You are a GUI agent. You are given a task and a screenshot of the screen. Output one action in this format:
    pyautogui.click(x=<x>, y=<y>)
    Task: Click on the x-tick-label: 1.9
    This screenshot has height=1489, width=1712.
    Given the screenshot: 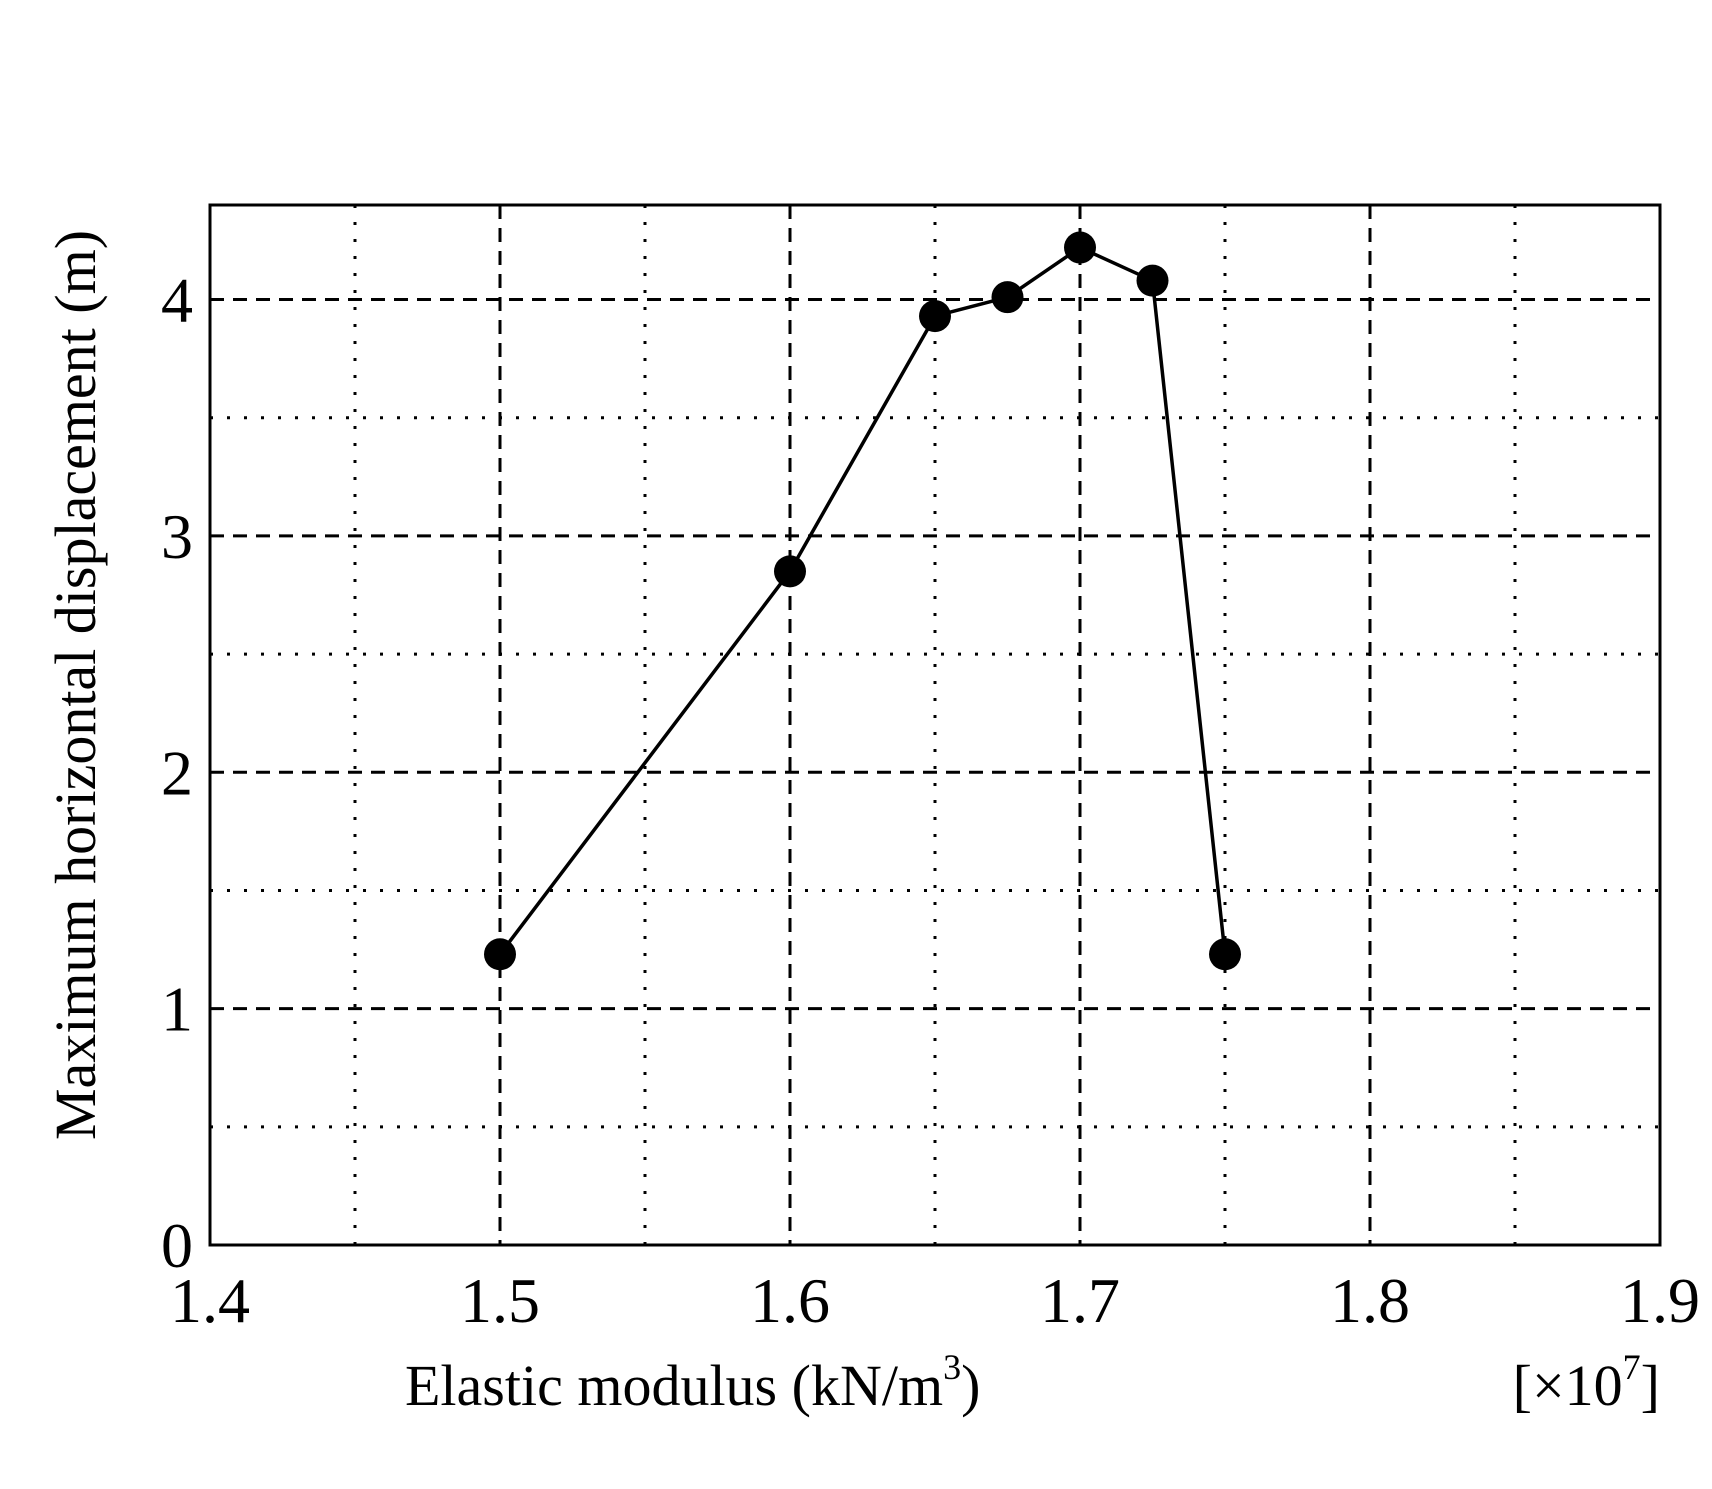 What is the action you would take?
    pyautogui.click(x=1660, y=1300)
    